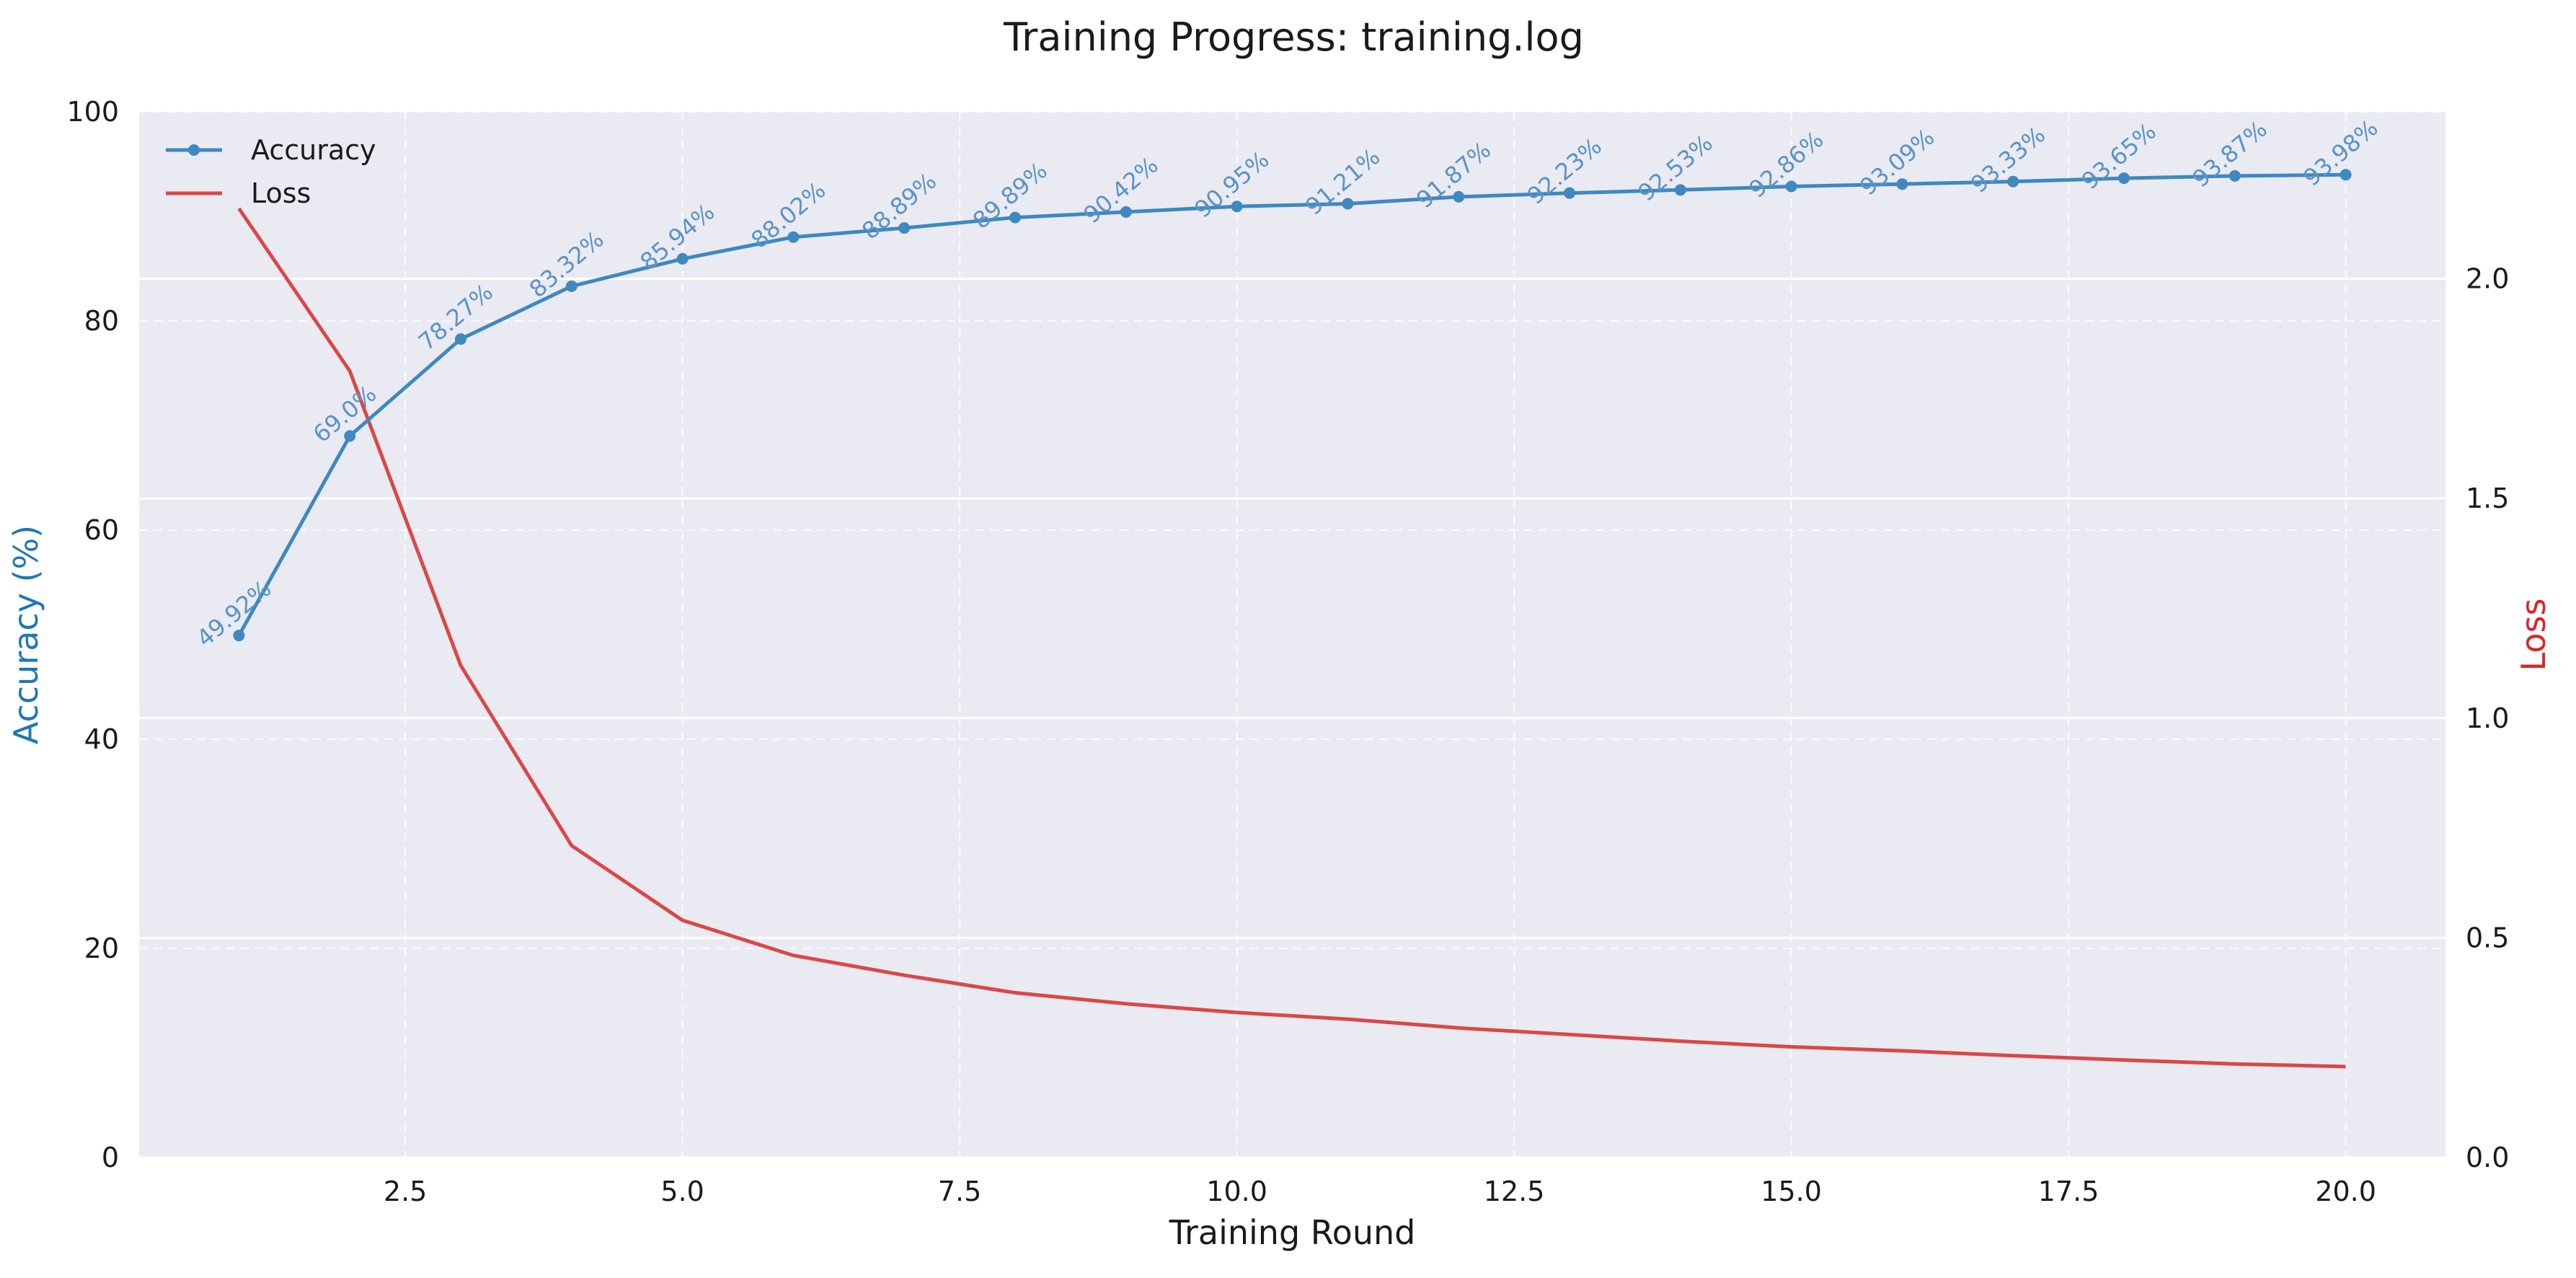 The image size is (2576, 1278). What do you see at coordinates (1791, 1191) in the screenshot?
I see `x-tick-label: 15.0` at bounding box center [1791, 1191].